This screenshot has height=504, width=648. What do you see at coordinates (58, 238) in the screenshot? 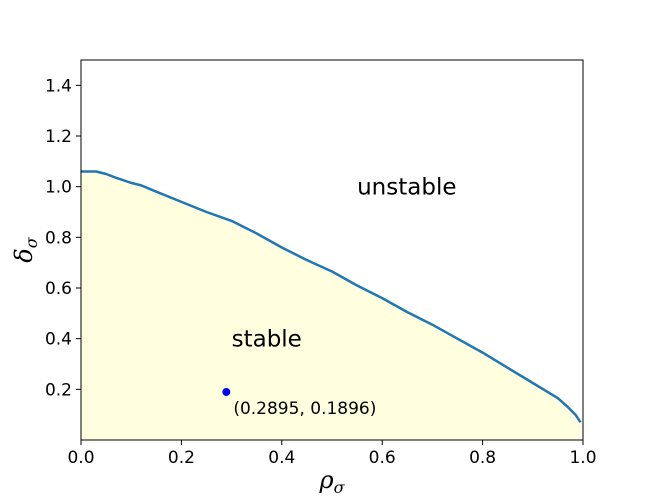
I see `y-tick-label: 0.8` at bounding box center [58, 238].